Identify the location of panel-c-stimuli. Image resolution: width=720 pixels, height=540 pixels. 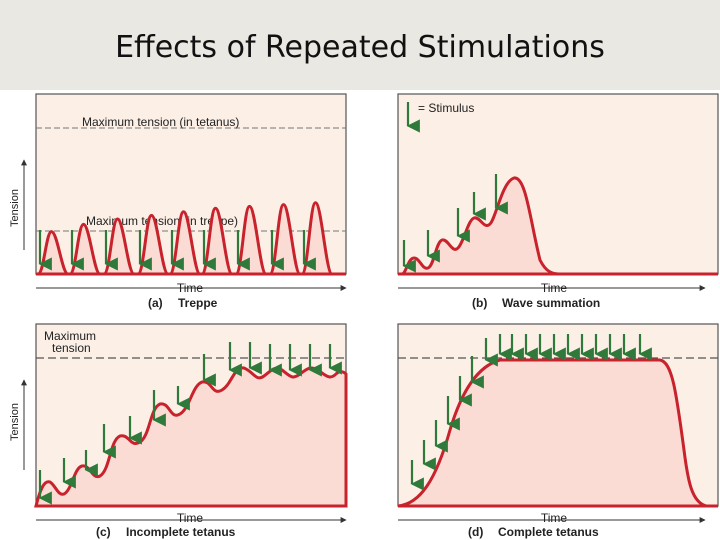
(190, 423).